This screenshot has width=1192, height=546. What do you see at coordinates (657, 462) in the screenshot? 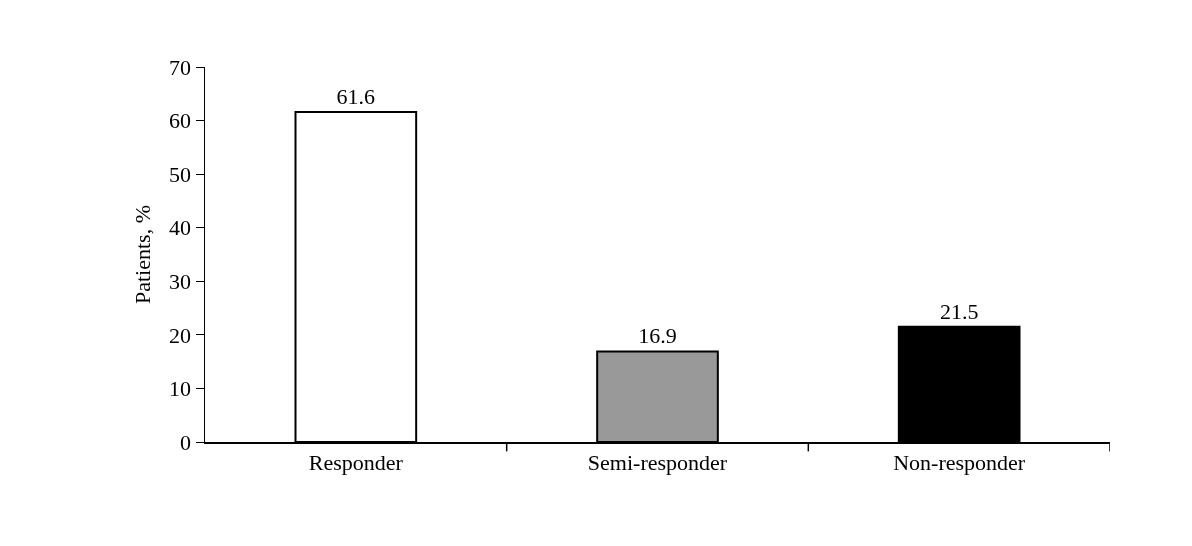
I see `x-tick-label: Semi-responder` at bounding box center [657, 462].